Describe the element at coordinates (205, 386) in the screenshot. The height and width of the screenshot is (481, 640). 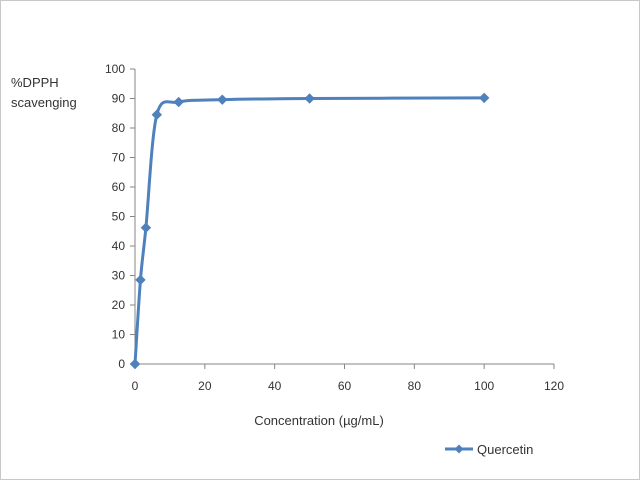
I see `x-tick-label: 20` at that location.